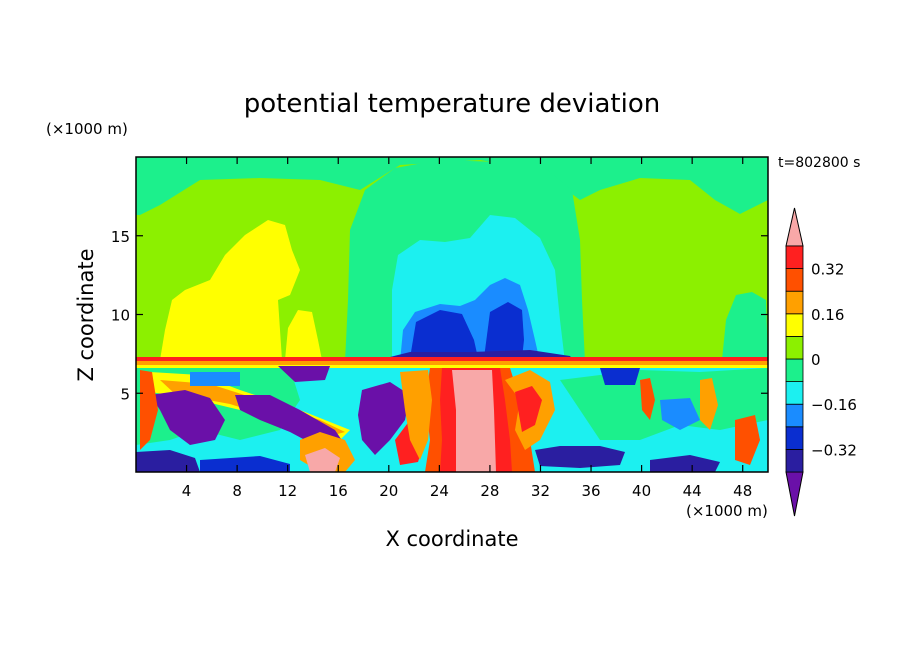 The height and width of the screenshot is (654, 904). I want to click on x-tick-label: 8, so click(237, 491).